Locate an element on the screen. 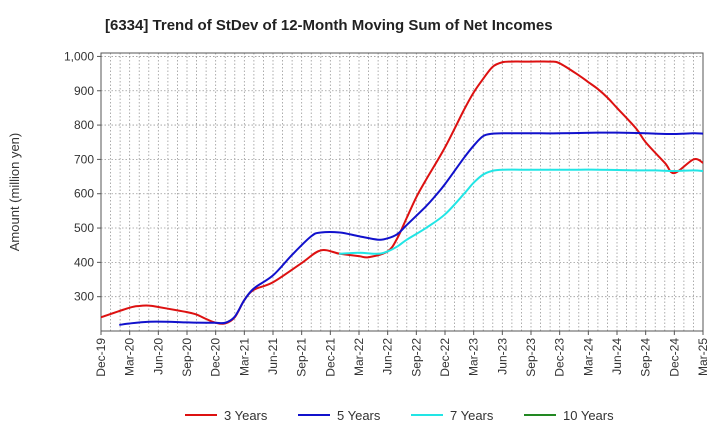 This screenshot has width=720, height=440. x-tick-label: Sep-23 is located at coordinates (531, 357).